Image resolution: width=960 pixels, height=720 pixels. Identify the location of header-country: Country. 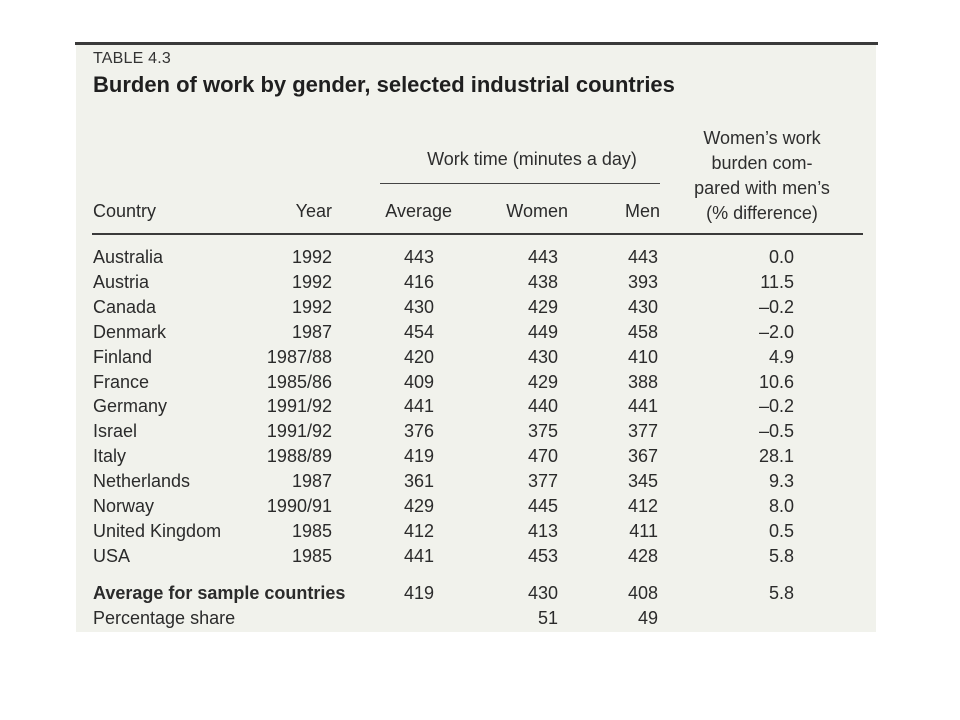
(125, 211).